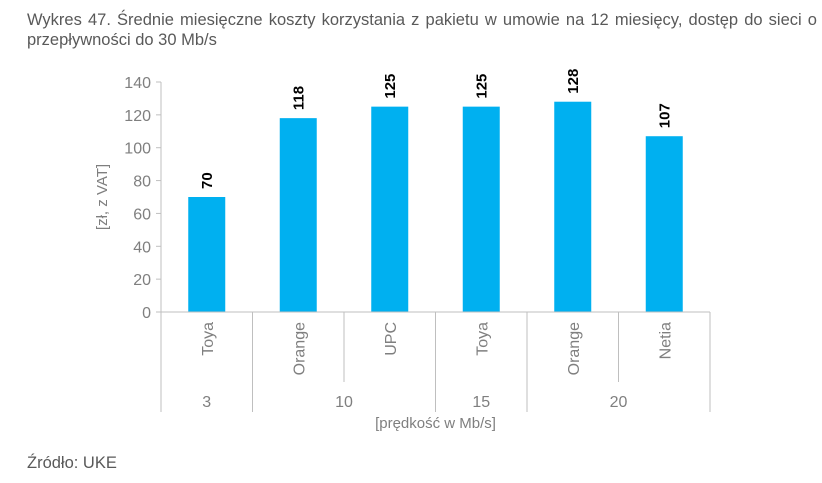 This screenshot has width=822, height=483. Describe the element at coordinates (344, 402) in the screenshot. I see `group-label: 10` at that location.